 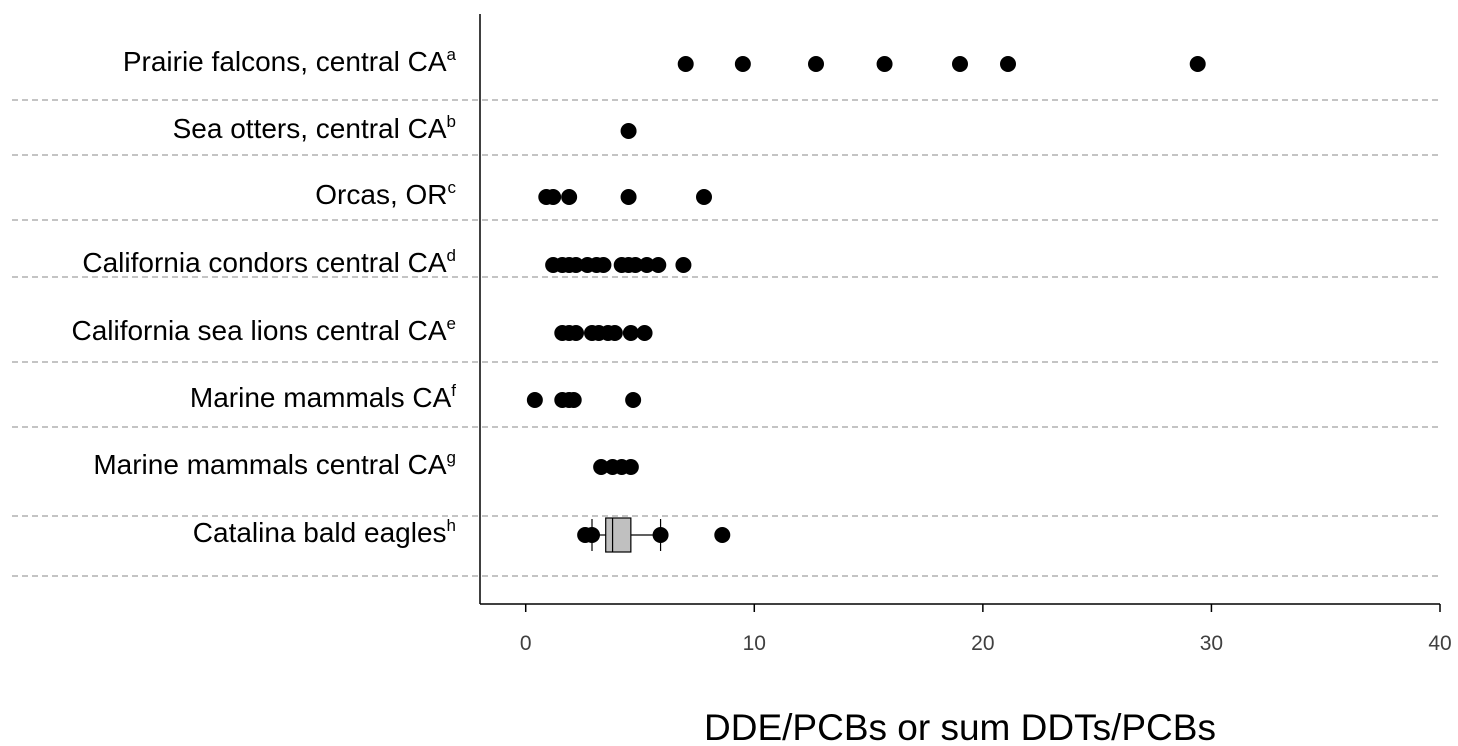 I want to click on category-label-text: California condors central CA, so click(x=264, y=262).